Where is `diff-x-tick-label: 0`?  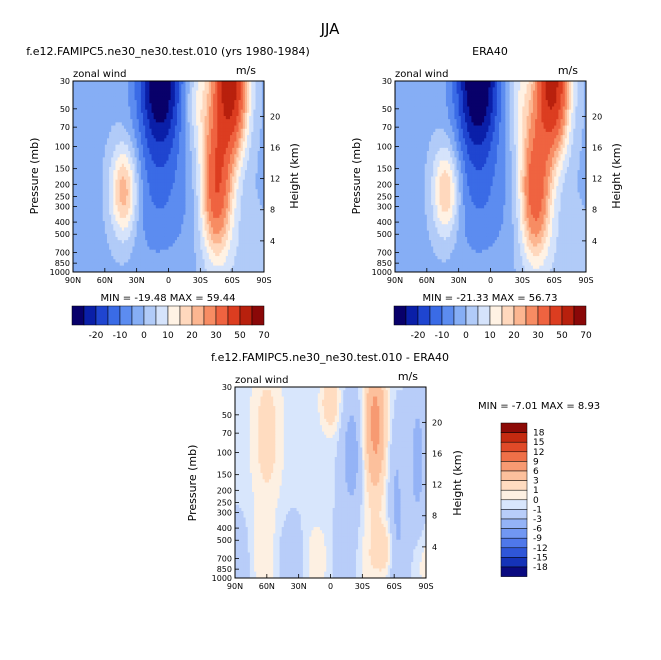 diff-x-tick-label: 0 is located at coordinates (330, 586).